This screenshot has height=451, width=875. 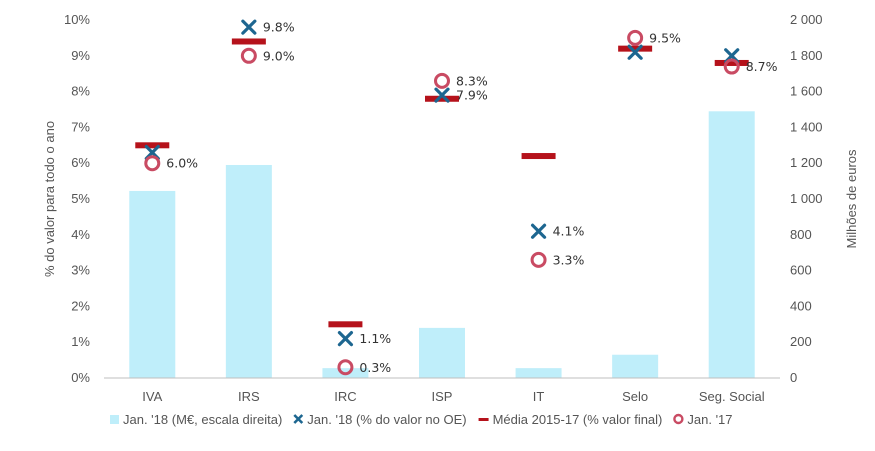 What do you see at coordinates (569, 259) in the screenshot?
I see `circle-data-label: 3.3%` at bounding box center [569, 259].